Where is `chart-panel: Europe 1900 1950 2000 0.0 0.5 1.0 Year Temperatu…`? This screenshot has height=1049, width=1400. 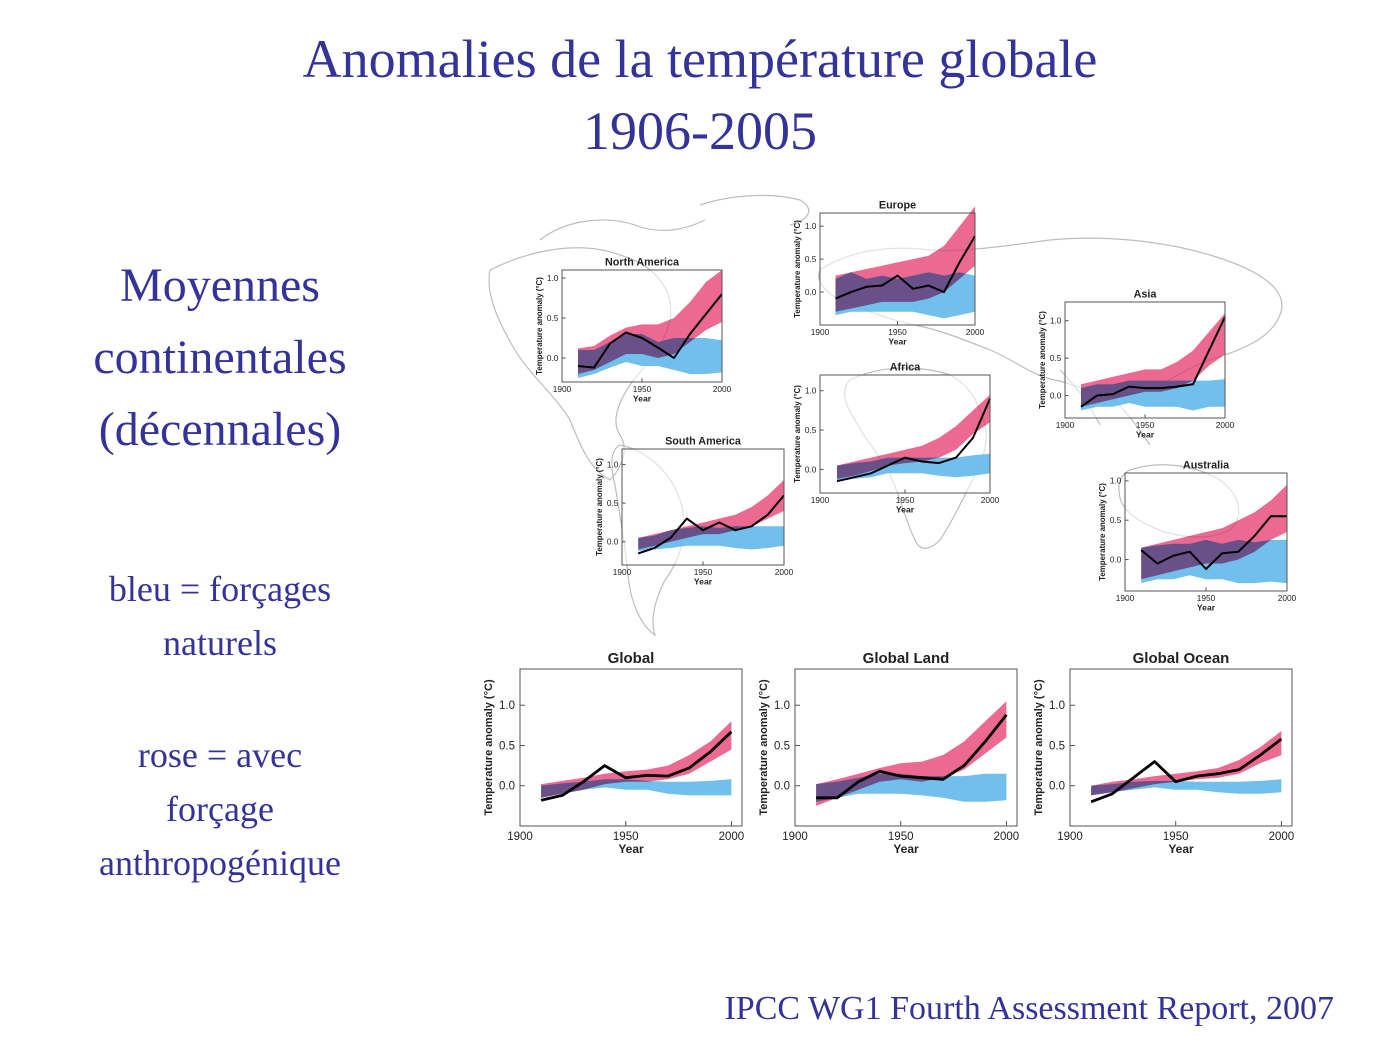 chart-panel: Europe 1900 1950 2000 0.0 0.5 1.0 Year Temperatu… is located at coordinates (889, 273).